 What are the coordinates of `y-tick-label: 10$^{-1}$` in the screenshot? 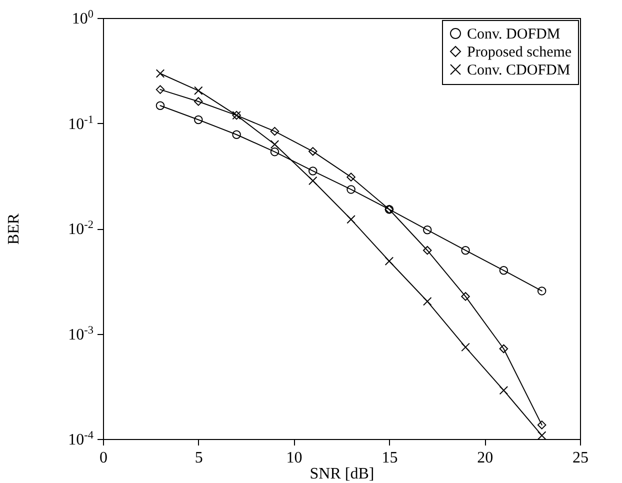 It's located at (81, 123).